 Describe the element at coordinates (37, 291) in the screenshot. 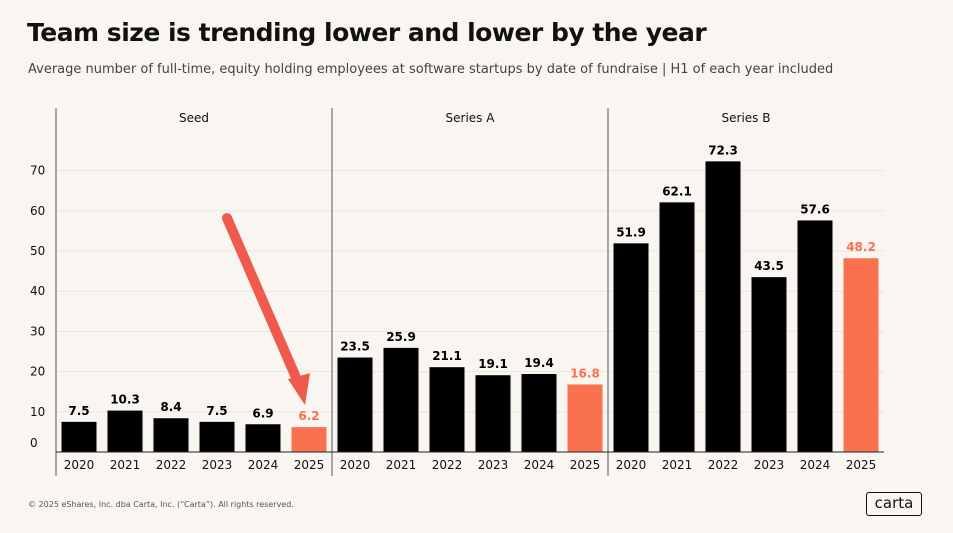

I see `y-tick-label: 40` at that location.